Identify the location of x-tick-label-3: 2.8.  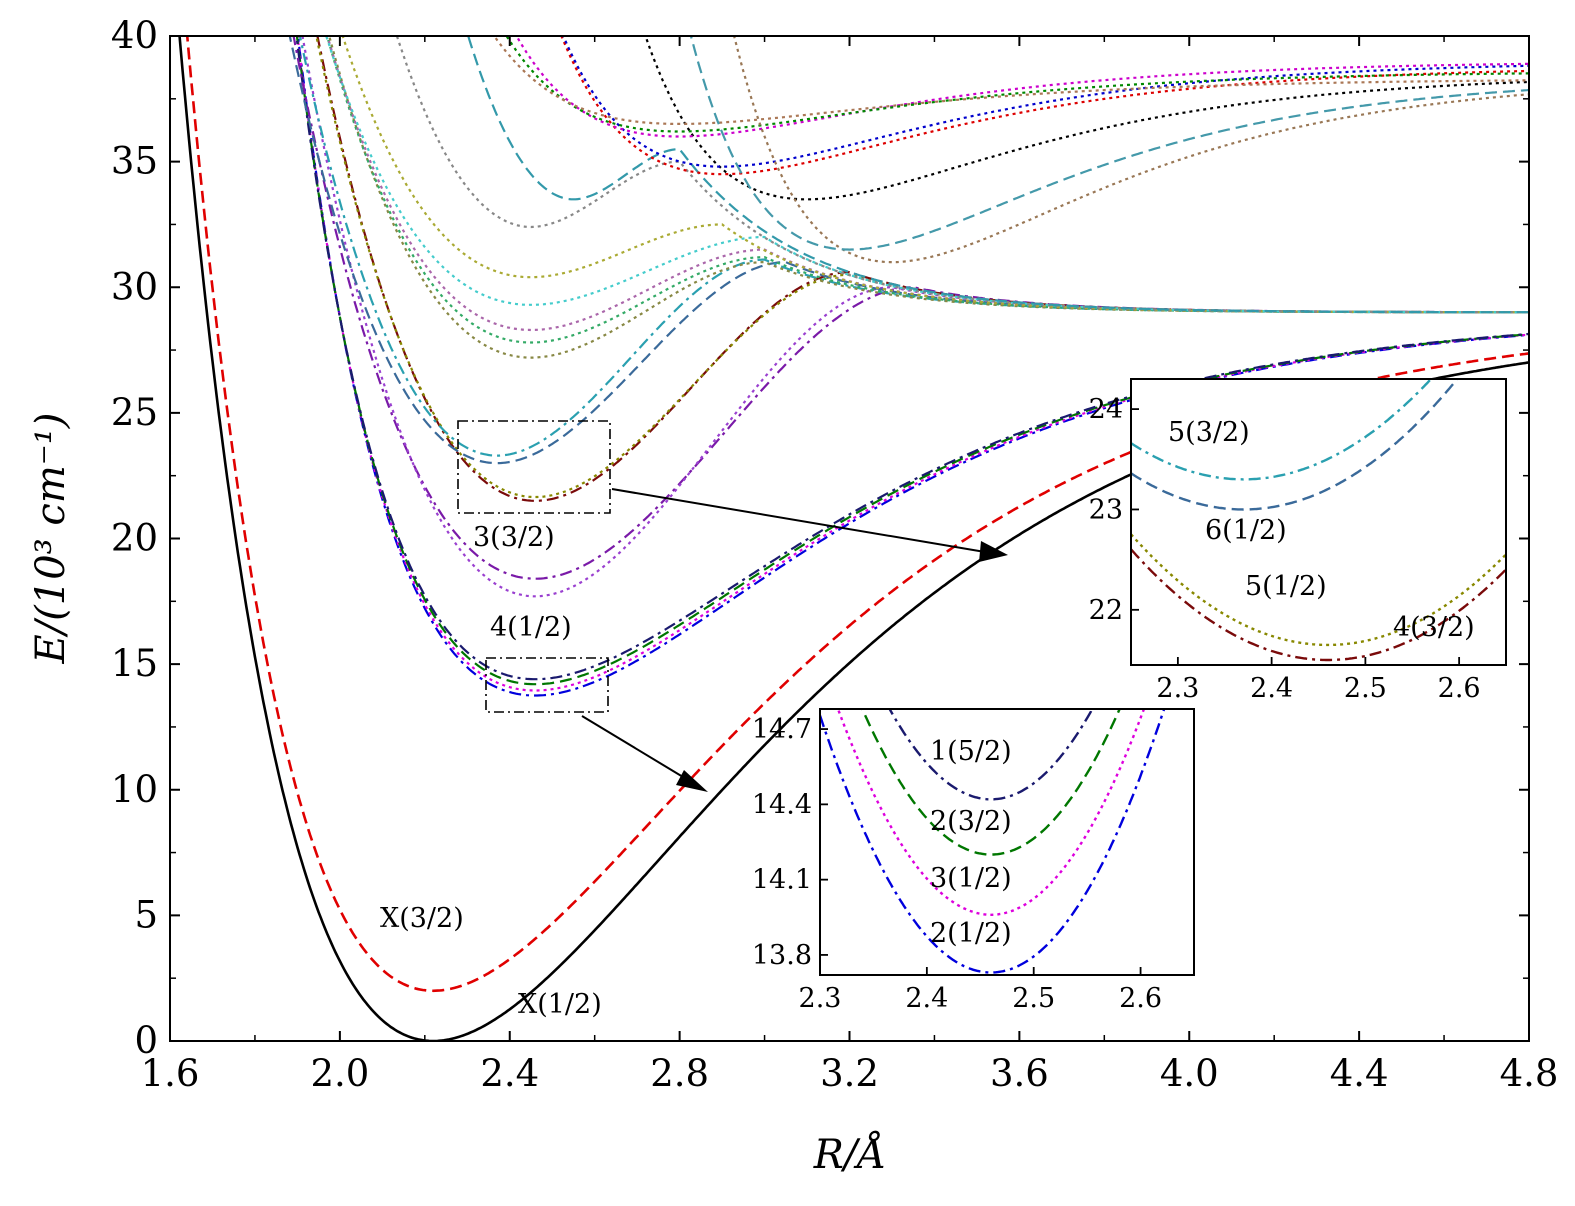
(679, 1073).